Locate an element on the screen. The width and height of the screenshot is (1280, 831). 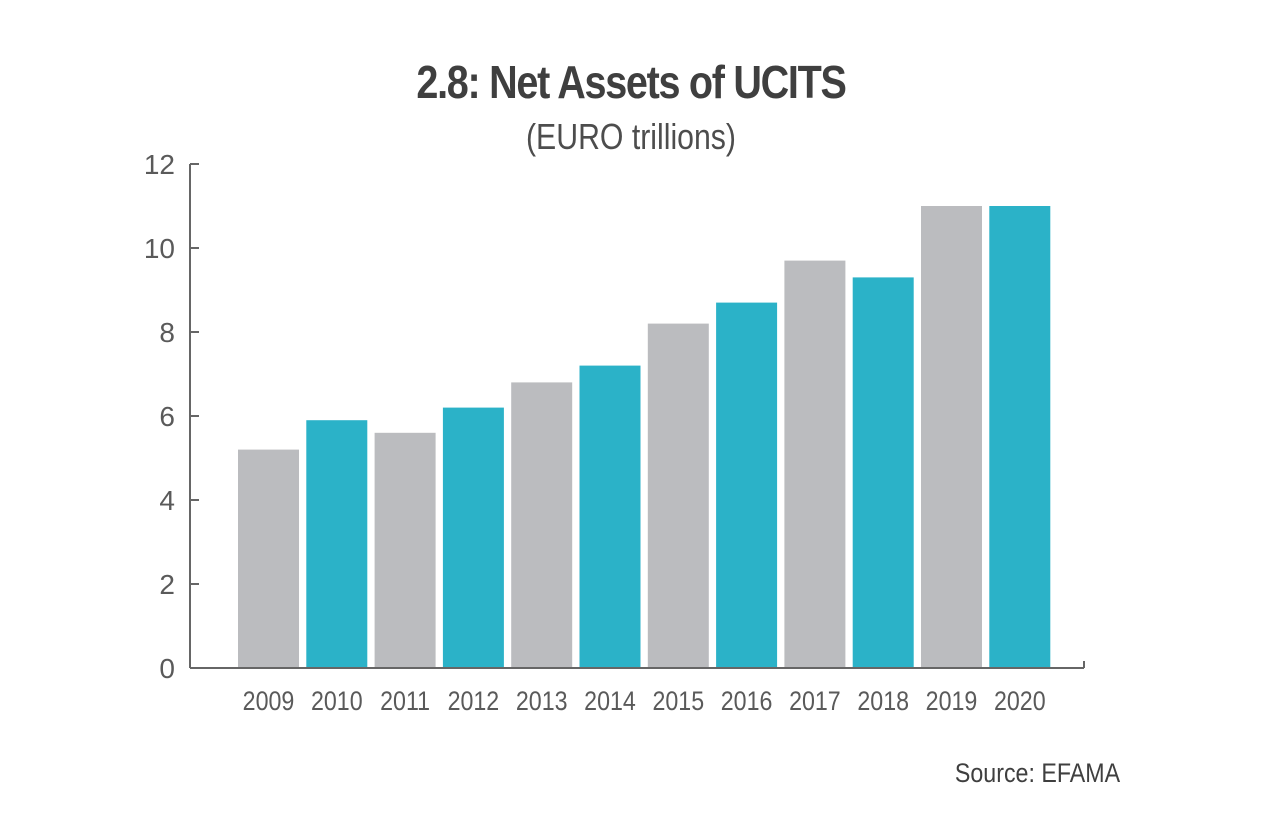
y-tick-label-12: 12 is located at coordinates (159, 164).